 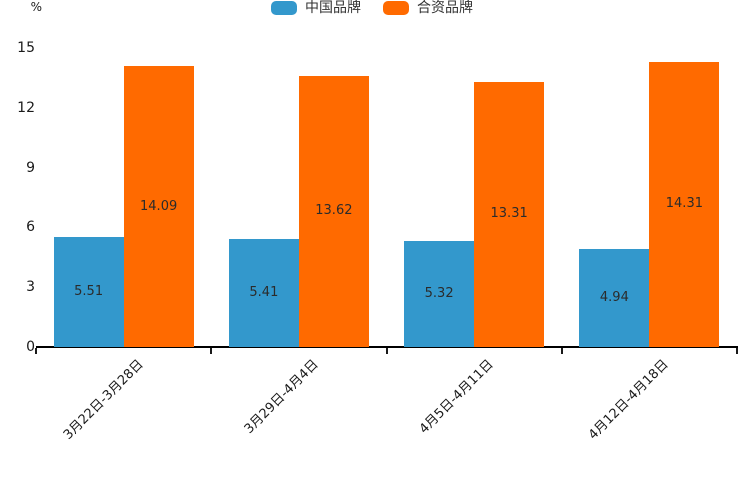 I want to click on x-axis-label: 3月29日-4月4日, so click(x=281, y=397).